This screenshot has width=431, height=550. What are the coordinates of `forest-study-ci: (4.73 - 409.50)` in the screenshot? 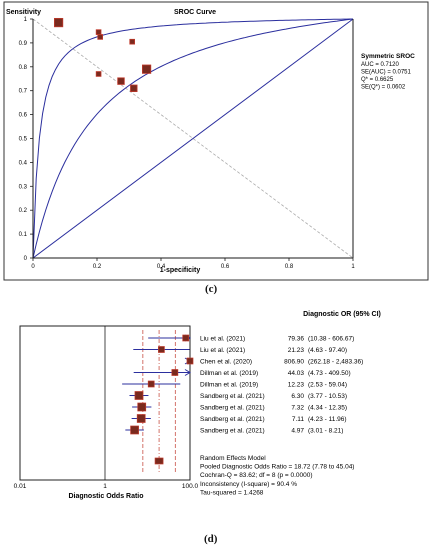 It's located at (329, 373).